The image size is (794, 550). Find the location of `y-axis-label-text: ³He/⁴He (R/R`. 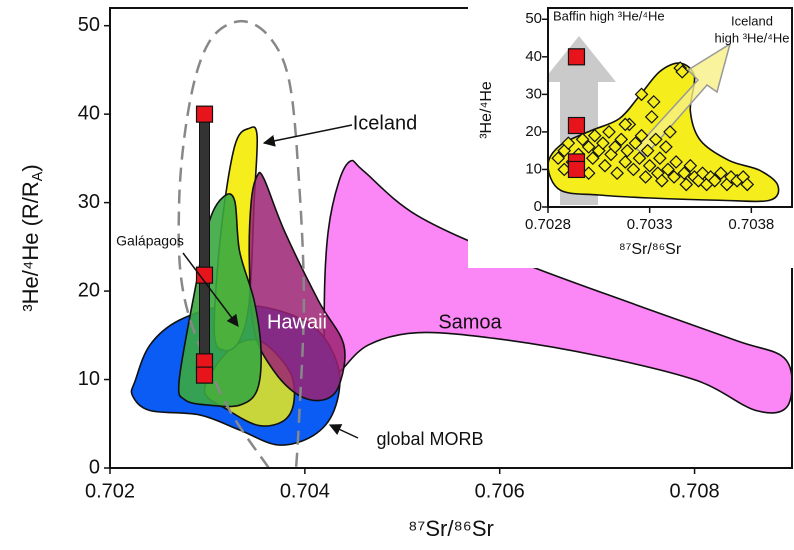

y-axis-label-text: ³He/⁴He (R/R is located at coordinates (30, 246).